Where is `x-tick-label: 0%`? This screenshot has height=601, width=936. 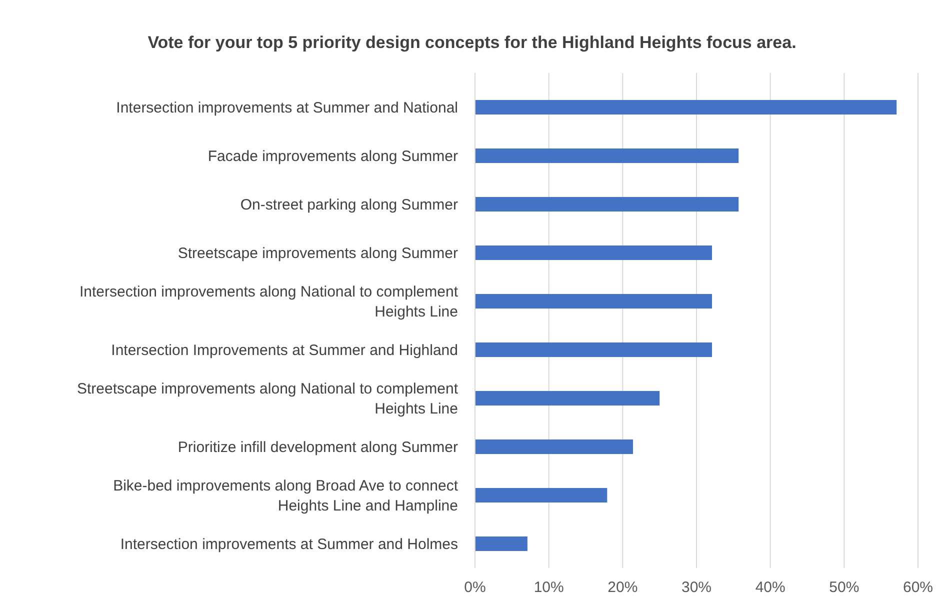
x-tick-label: 0% is located at coordinates (475, 587).